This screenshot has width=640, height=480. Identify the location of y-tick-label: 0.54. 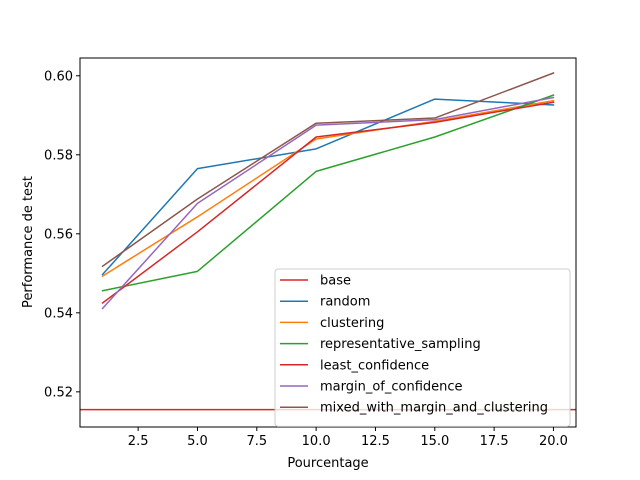
(58, 313).